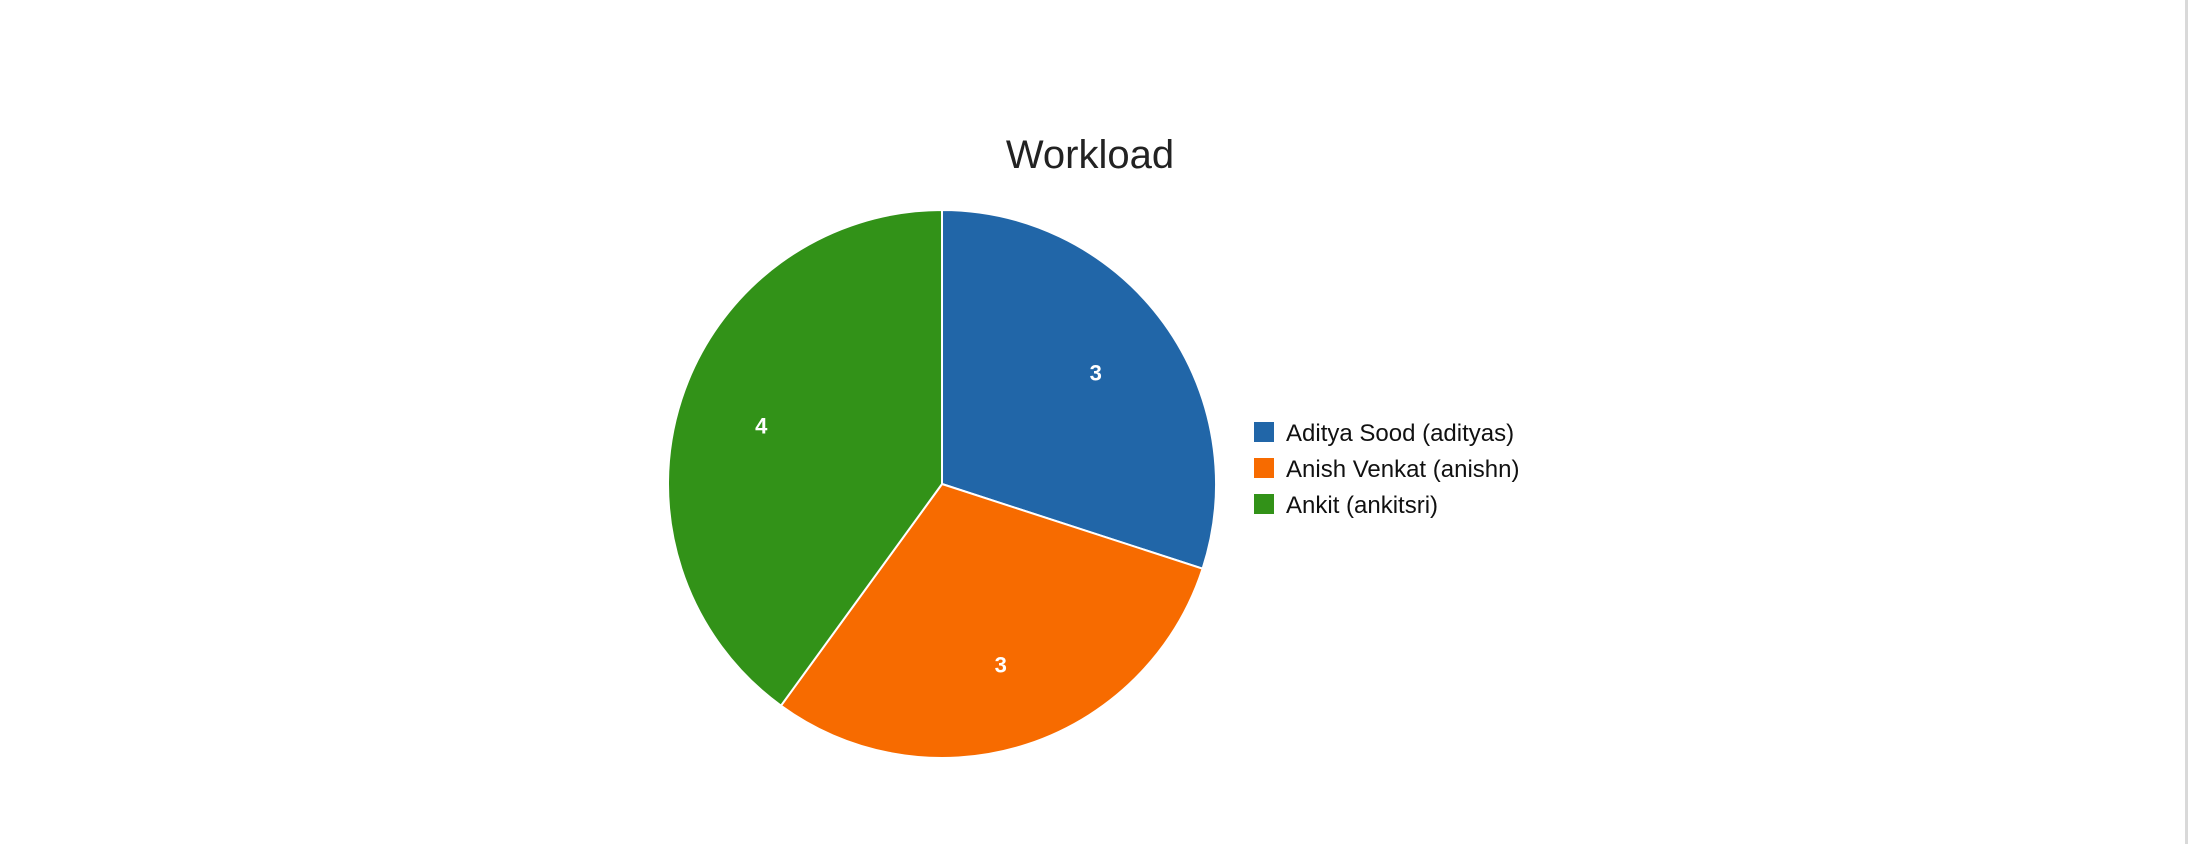 The height and width of the screenshot is (844, 2188). I want to click on legend-label: Anish Venkat (anishn), so click(1402, 469).